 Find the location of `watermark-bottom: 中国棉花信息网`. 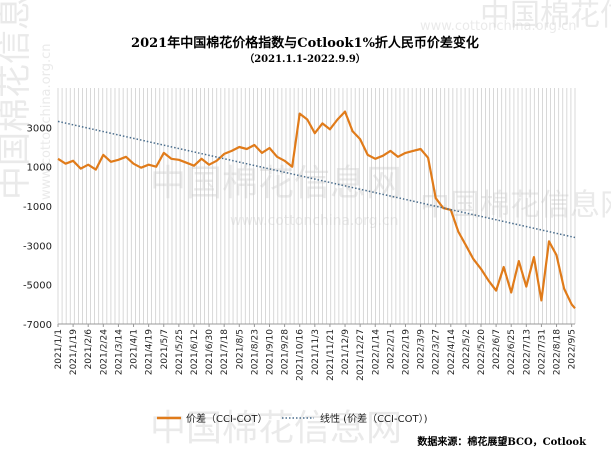

watermark-bottom: 中国棉花信息网 is located at coordinates (276, 428).